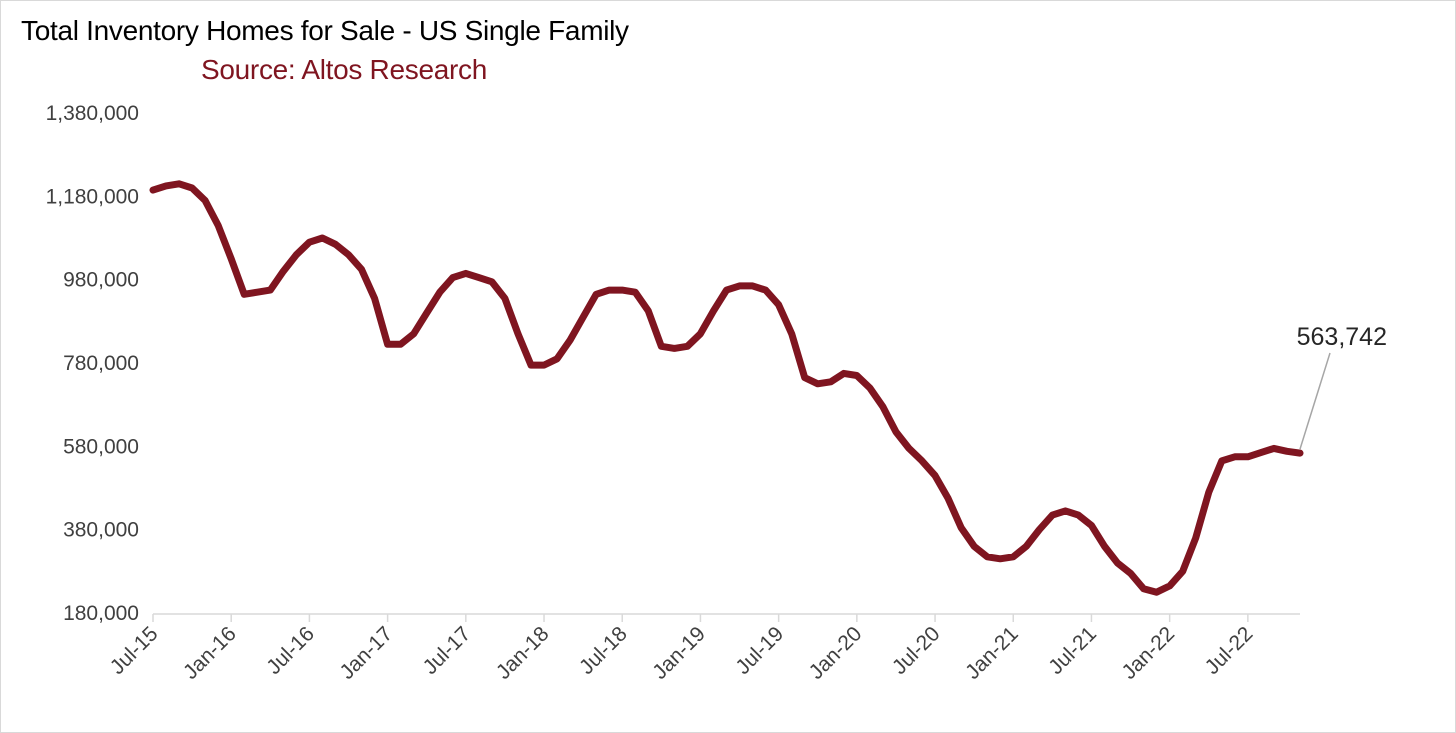 This screenshot has height=733, width=1456. I want to click on x-tick-label: Jul-18, so click(603, 650).